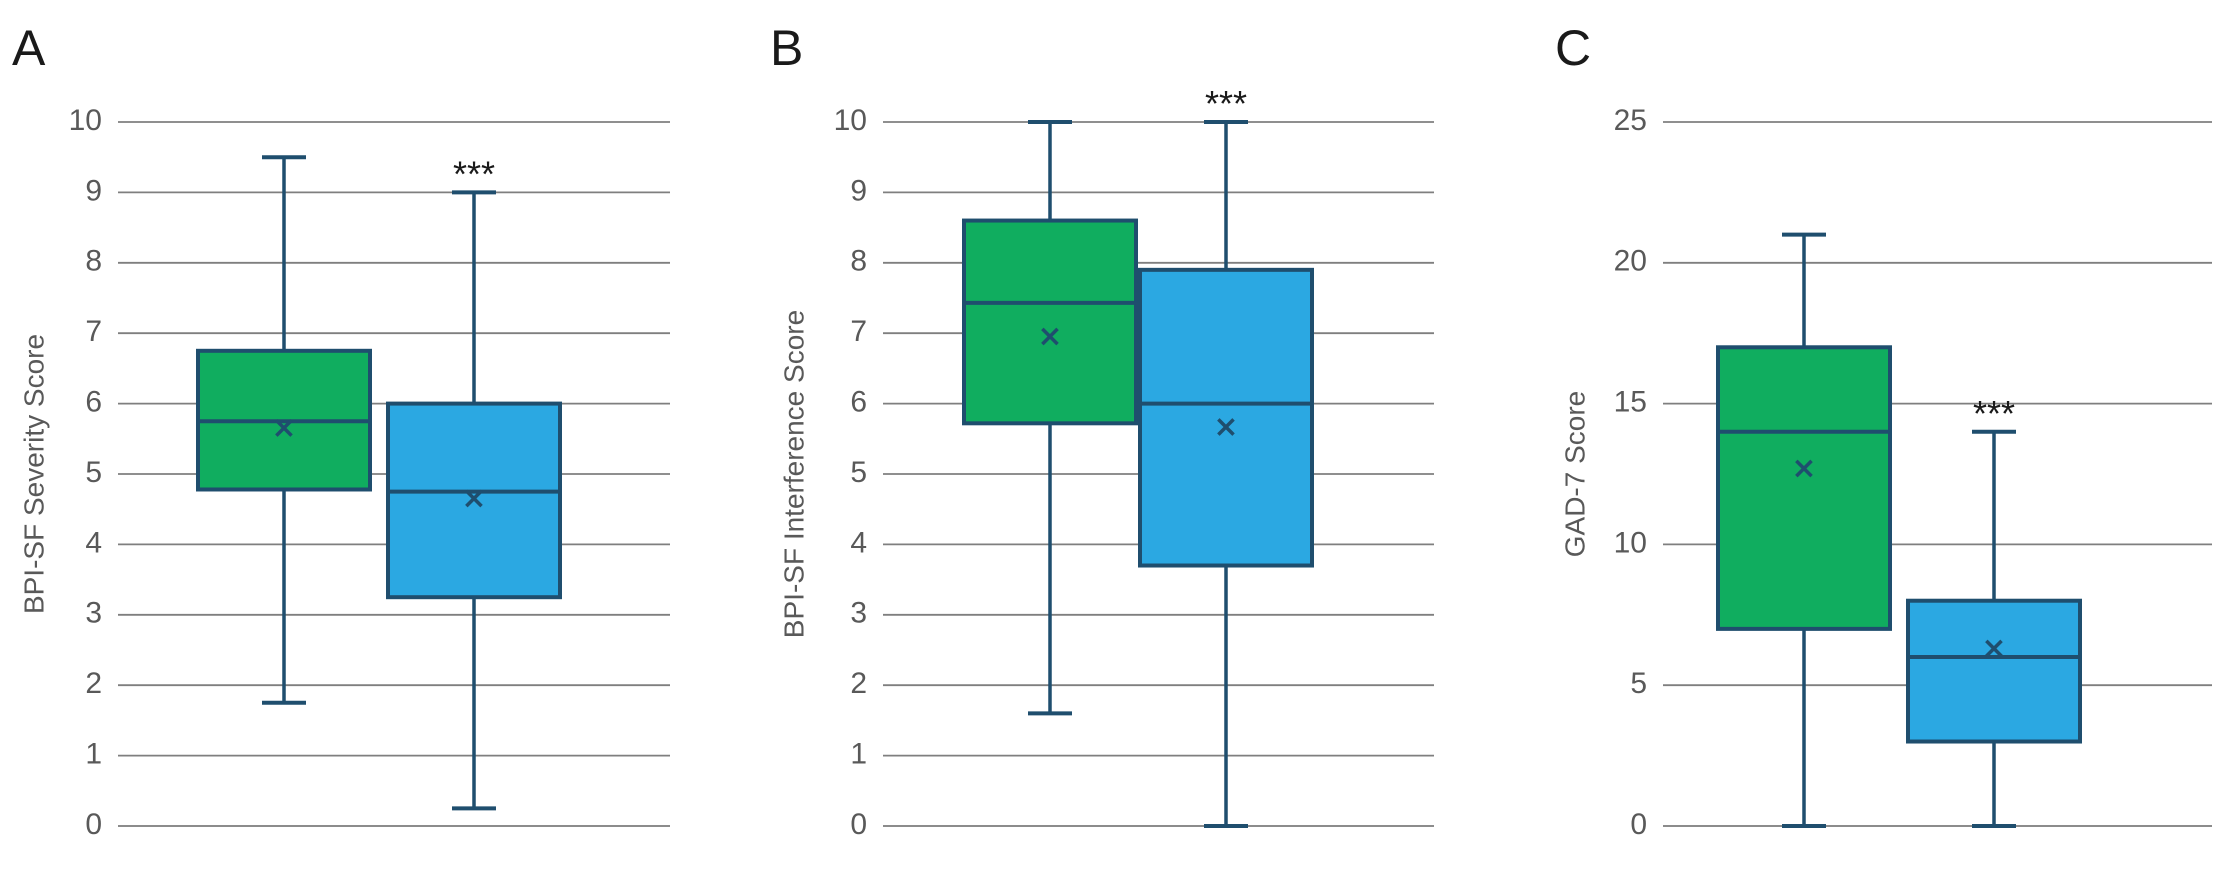 The image size is (2228, 870). What do you see at coordinates (1630, 120) in the screenshot?
I see `y-tick-label: 25` at bounding box center [1630, 120].